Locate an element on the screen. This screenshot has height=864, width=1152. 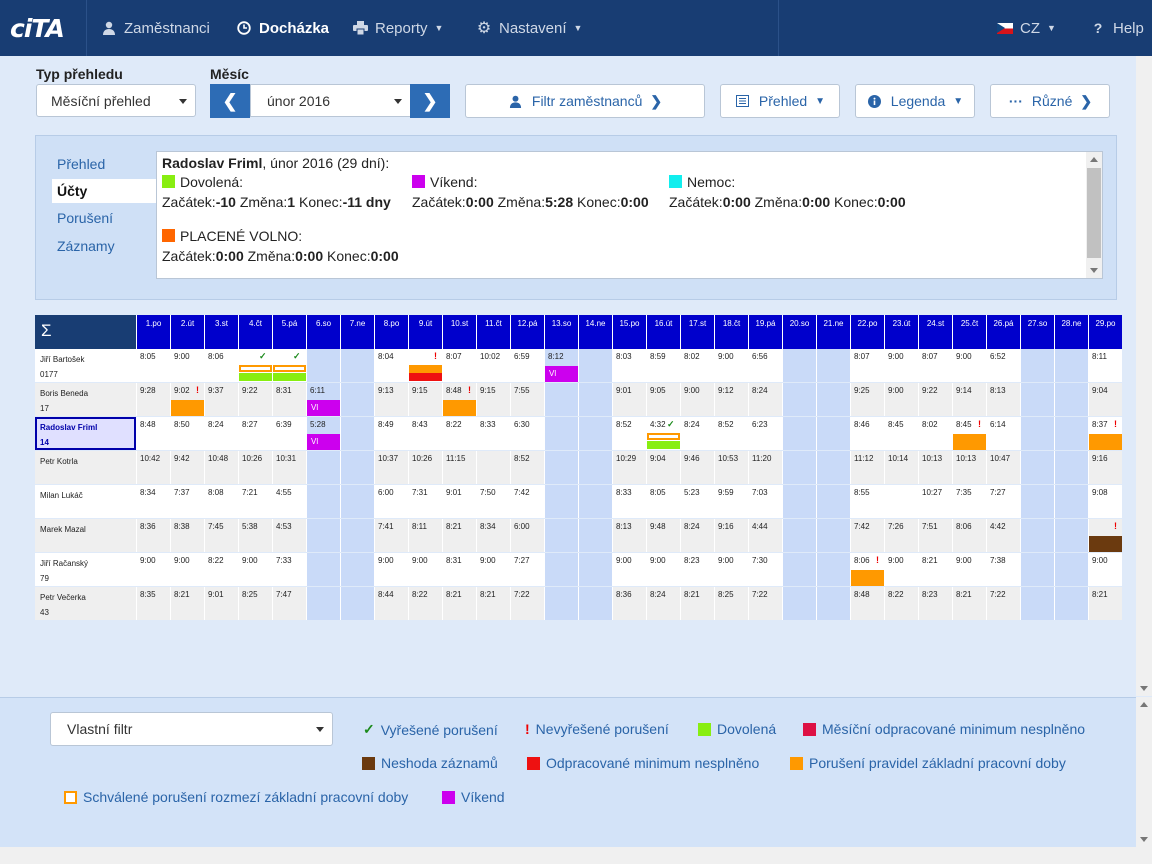
day-cell: 9:15 is located at coordinates (493, 399).